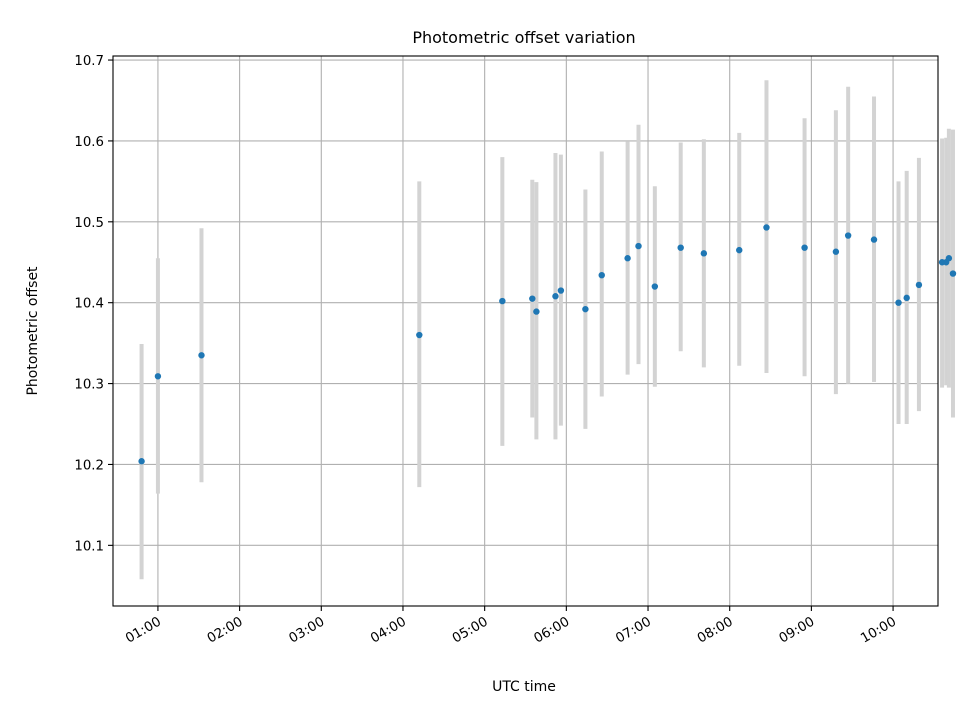 This screenshot has height=720, width=960. Describe the element at coordinates (89, 465) in the screenshot. I see `y-tick-label: 10.2` at that location.